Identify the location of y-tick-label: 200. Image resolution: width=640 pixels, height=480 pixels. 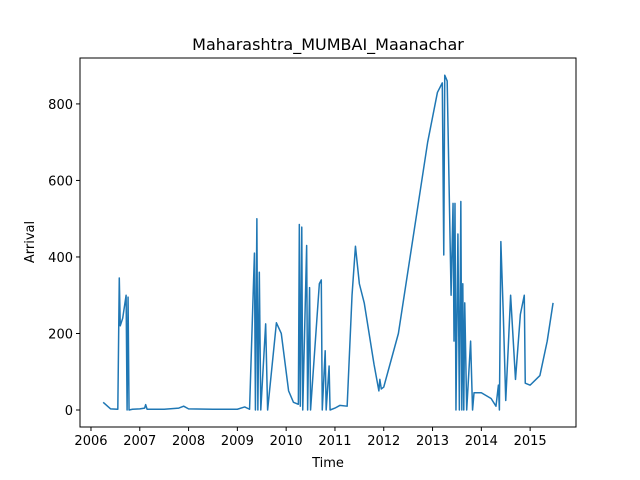
(60, 334).